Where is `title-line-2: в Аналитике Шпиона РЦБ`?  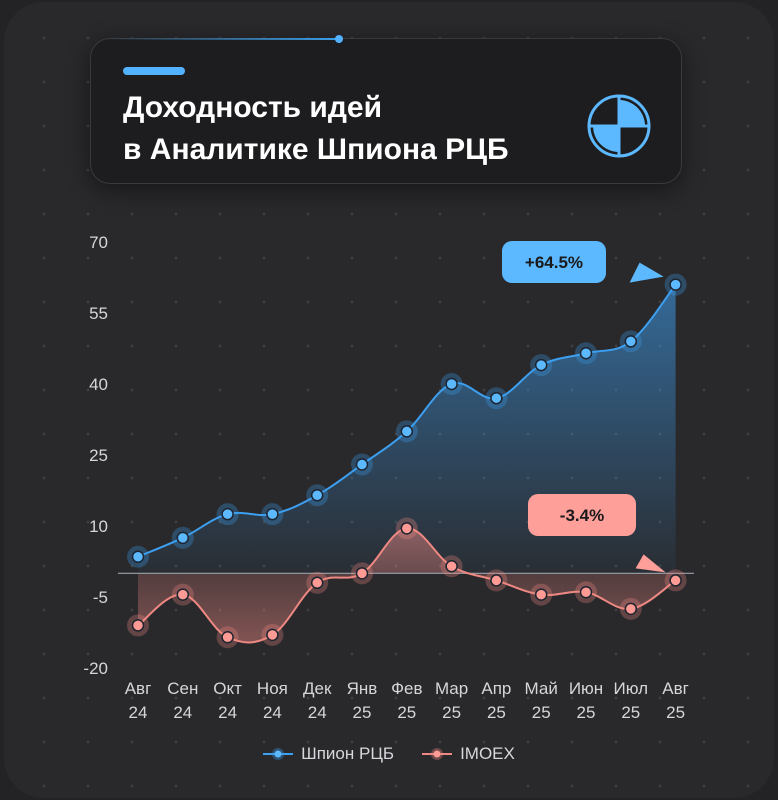 title-line-2: в Аналитике Шпиона РЦБ is located at coordinates (316, 149).